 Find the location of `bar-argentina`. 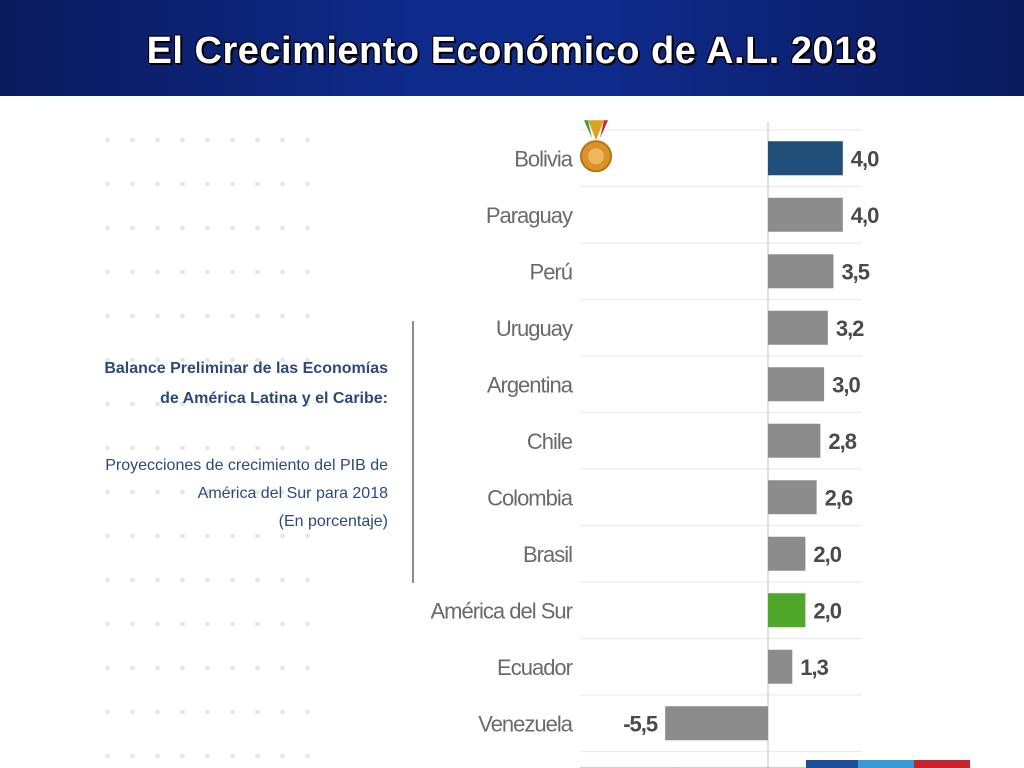

bar-argentina is located at coordinates (796, 384).